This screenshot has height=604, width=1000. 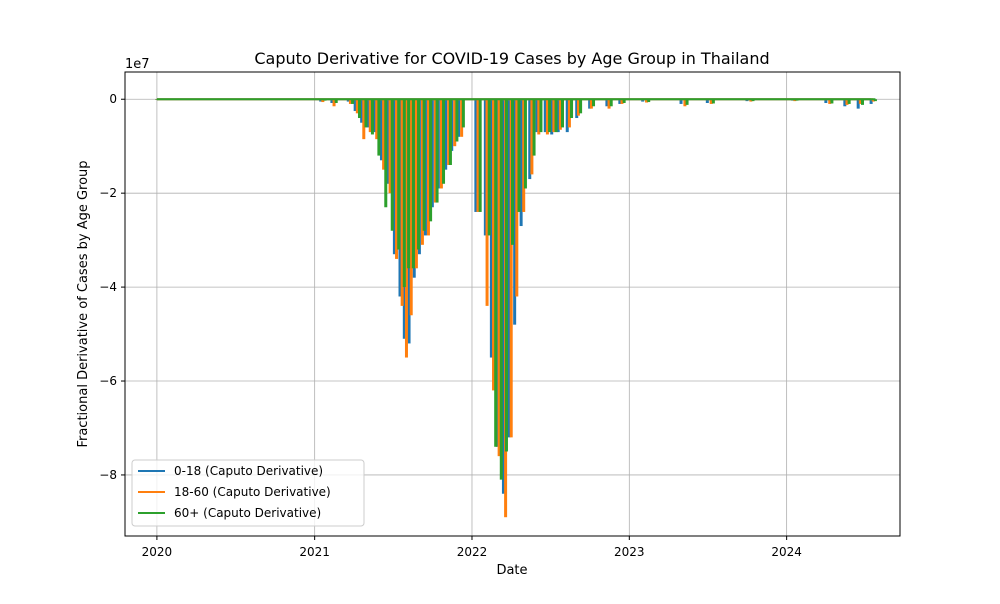 I want to click on y-tick-label: −2, so click(x=108, y=193).